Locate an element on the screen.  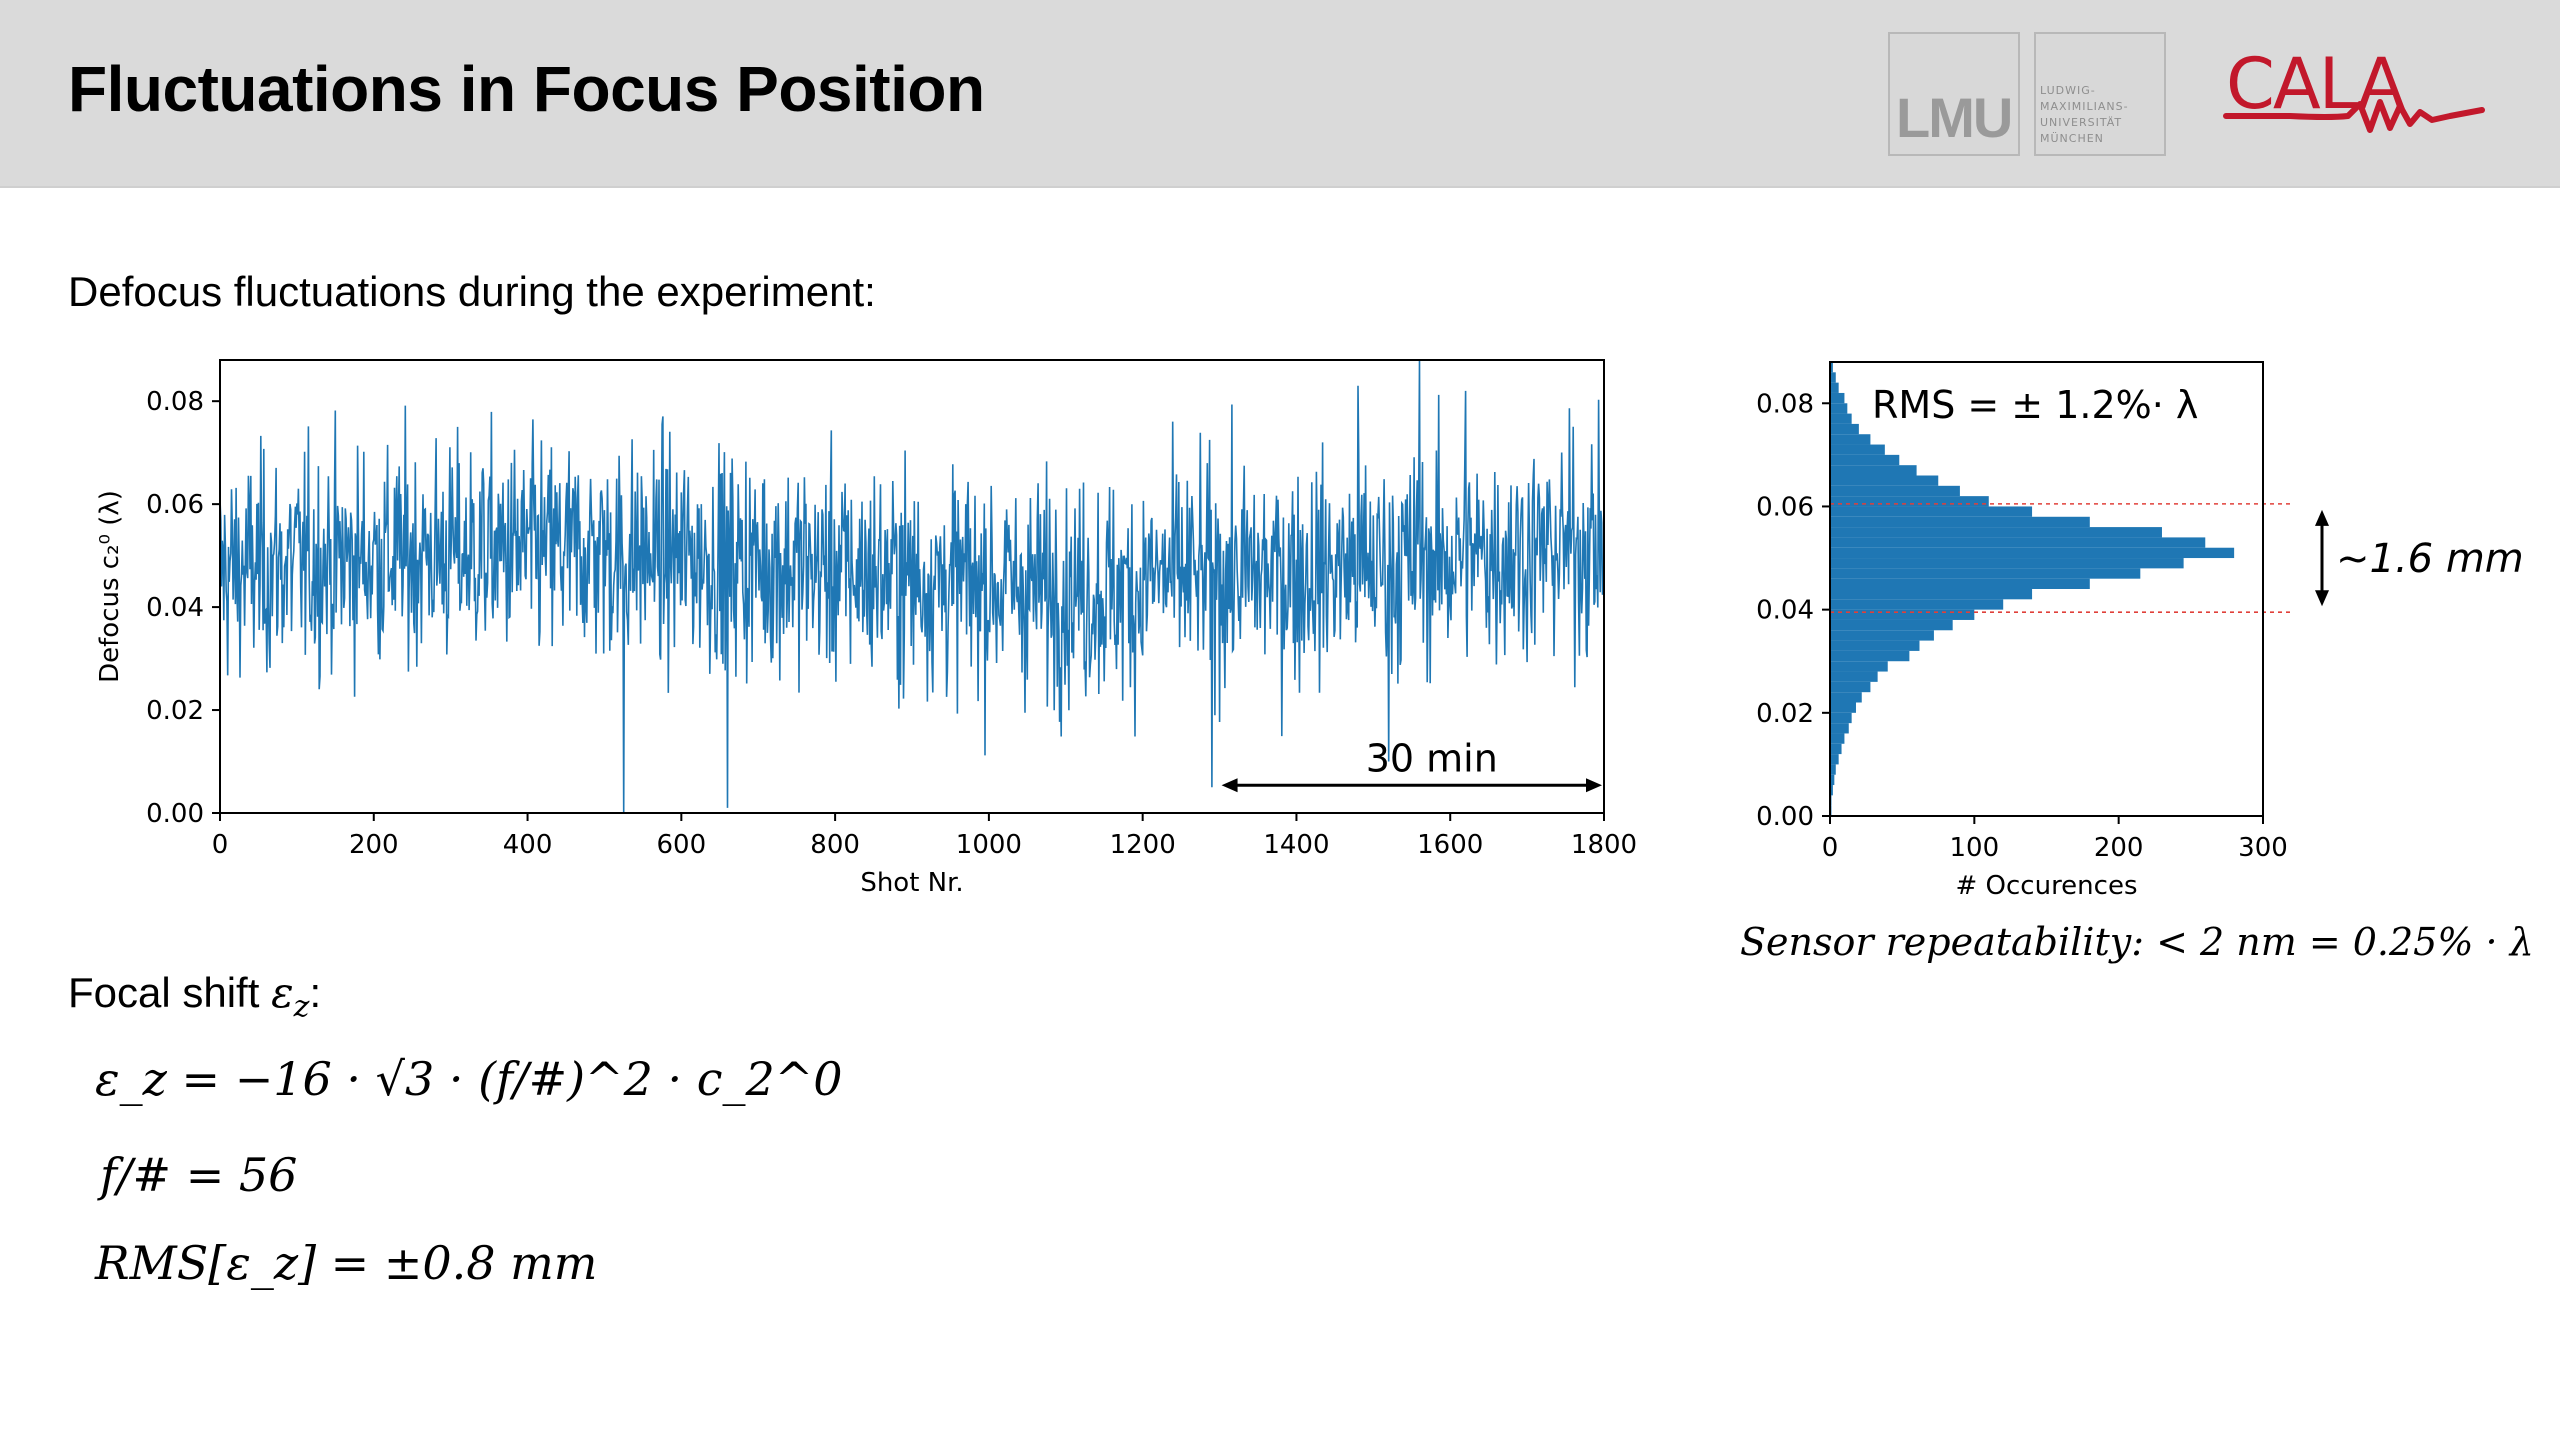
annotation-label: 30 min is located at coordinates (1432, 758).